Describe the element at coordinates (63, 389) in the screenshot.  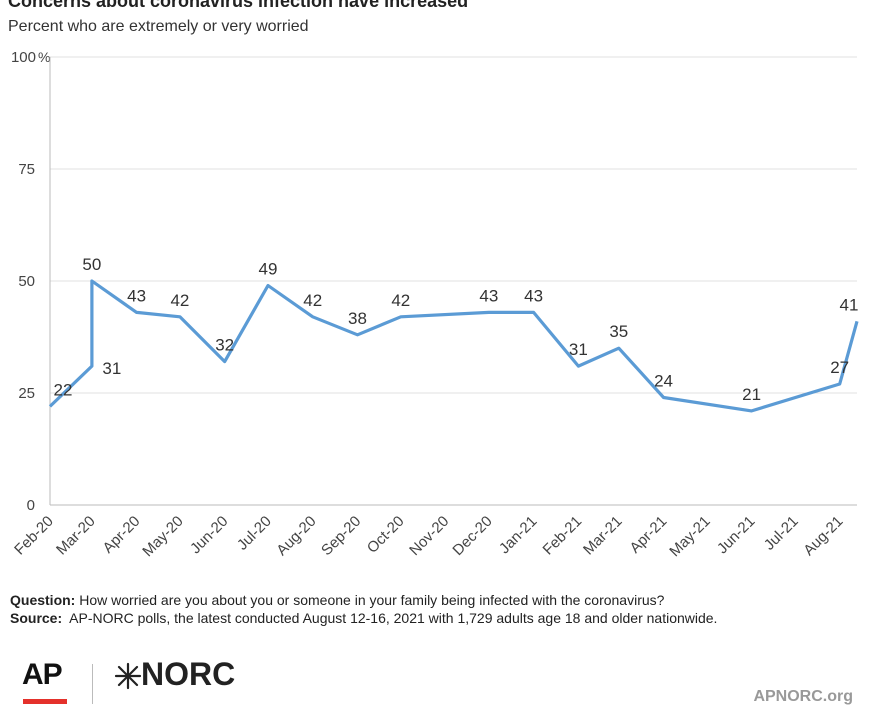
I see `data-label: 22` at that location.